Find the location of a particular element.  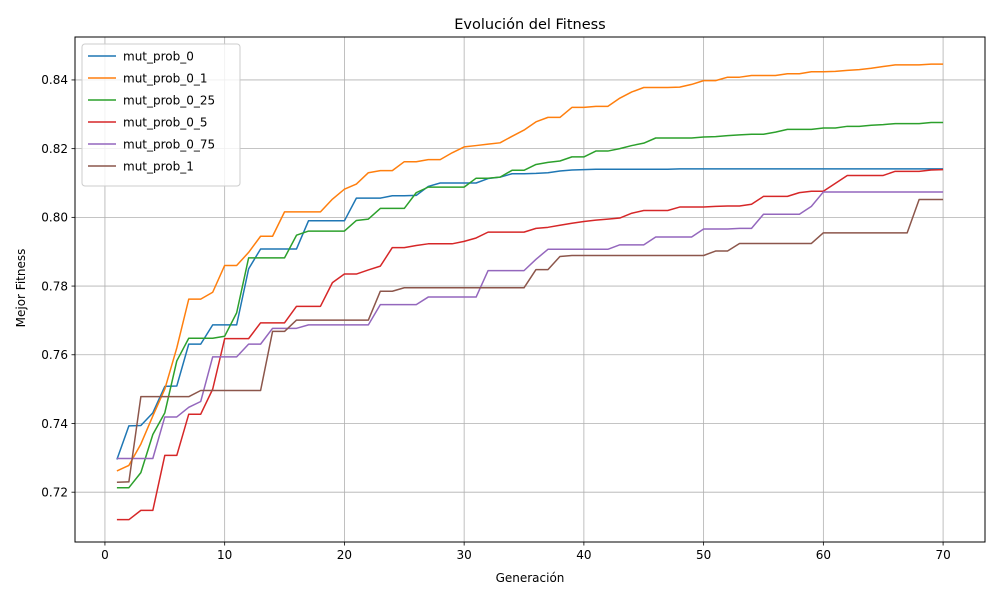

legend-label: mut_prob_0_1 is located at coordinates (165, 79).